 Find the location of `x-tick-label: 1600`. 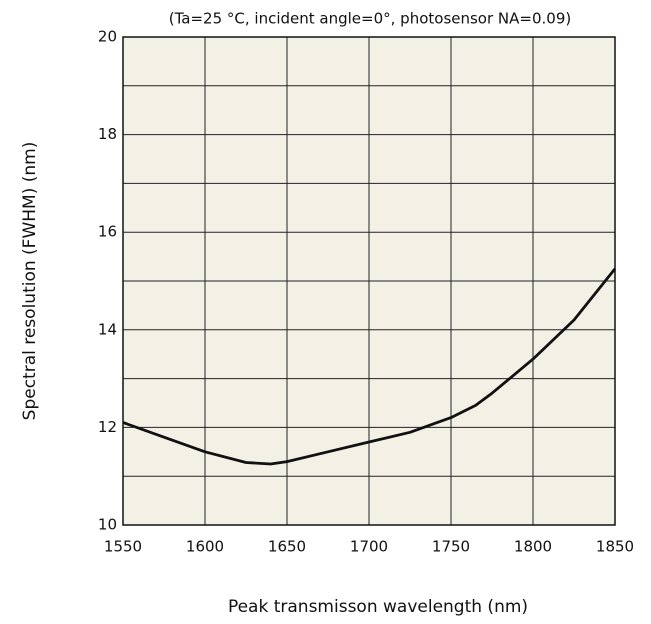

x-tick-label: 1600 is located at coordinates (205, 547).